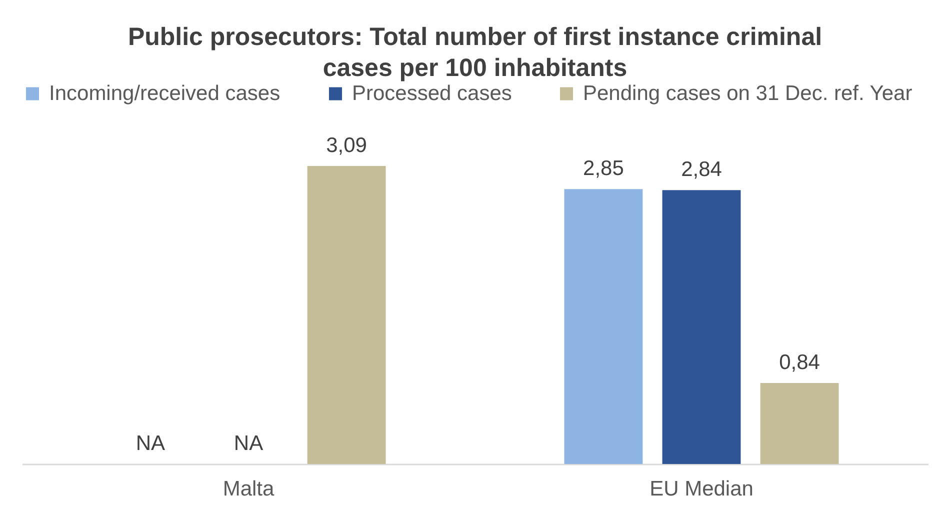 This screenshot has width=950, height=508. Describe the element at coordinates (701, 170) in the screenshot. I see `data-label: 2,84` at that location.